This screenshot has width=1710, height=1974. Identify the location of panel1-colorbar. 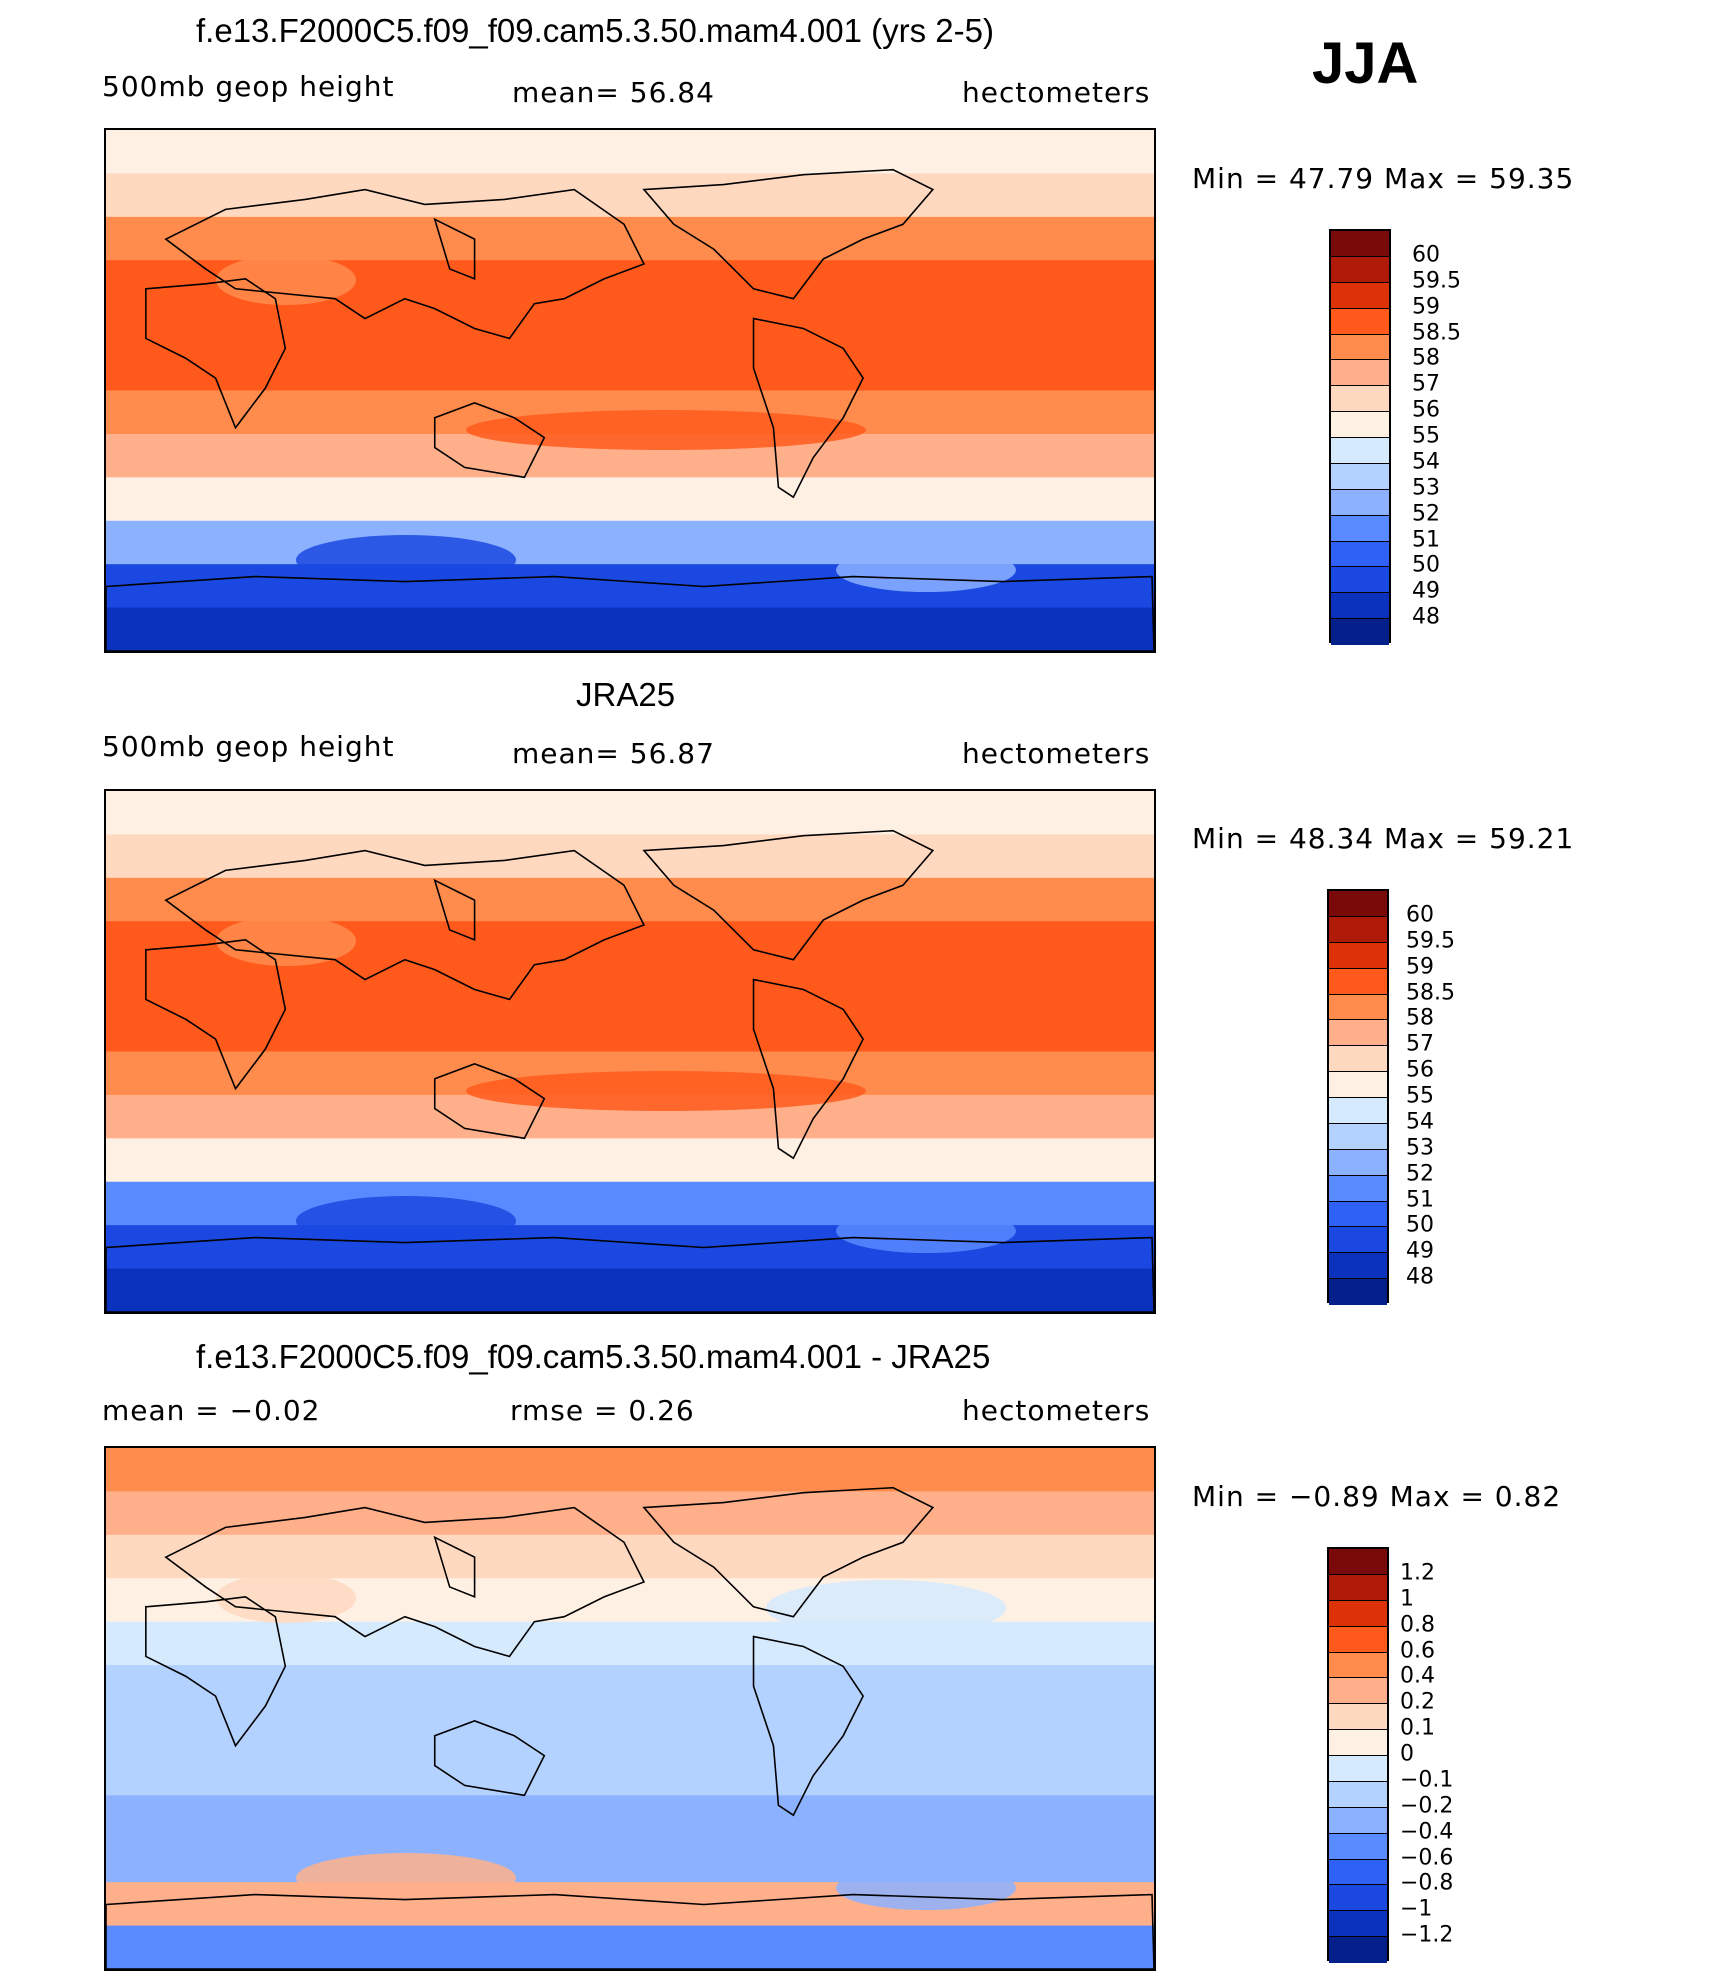
(1360, 437).